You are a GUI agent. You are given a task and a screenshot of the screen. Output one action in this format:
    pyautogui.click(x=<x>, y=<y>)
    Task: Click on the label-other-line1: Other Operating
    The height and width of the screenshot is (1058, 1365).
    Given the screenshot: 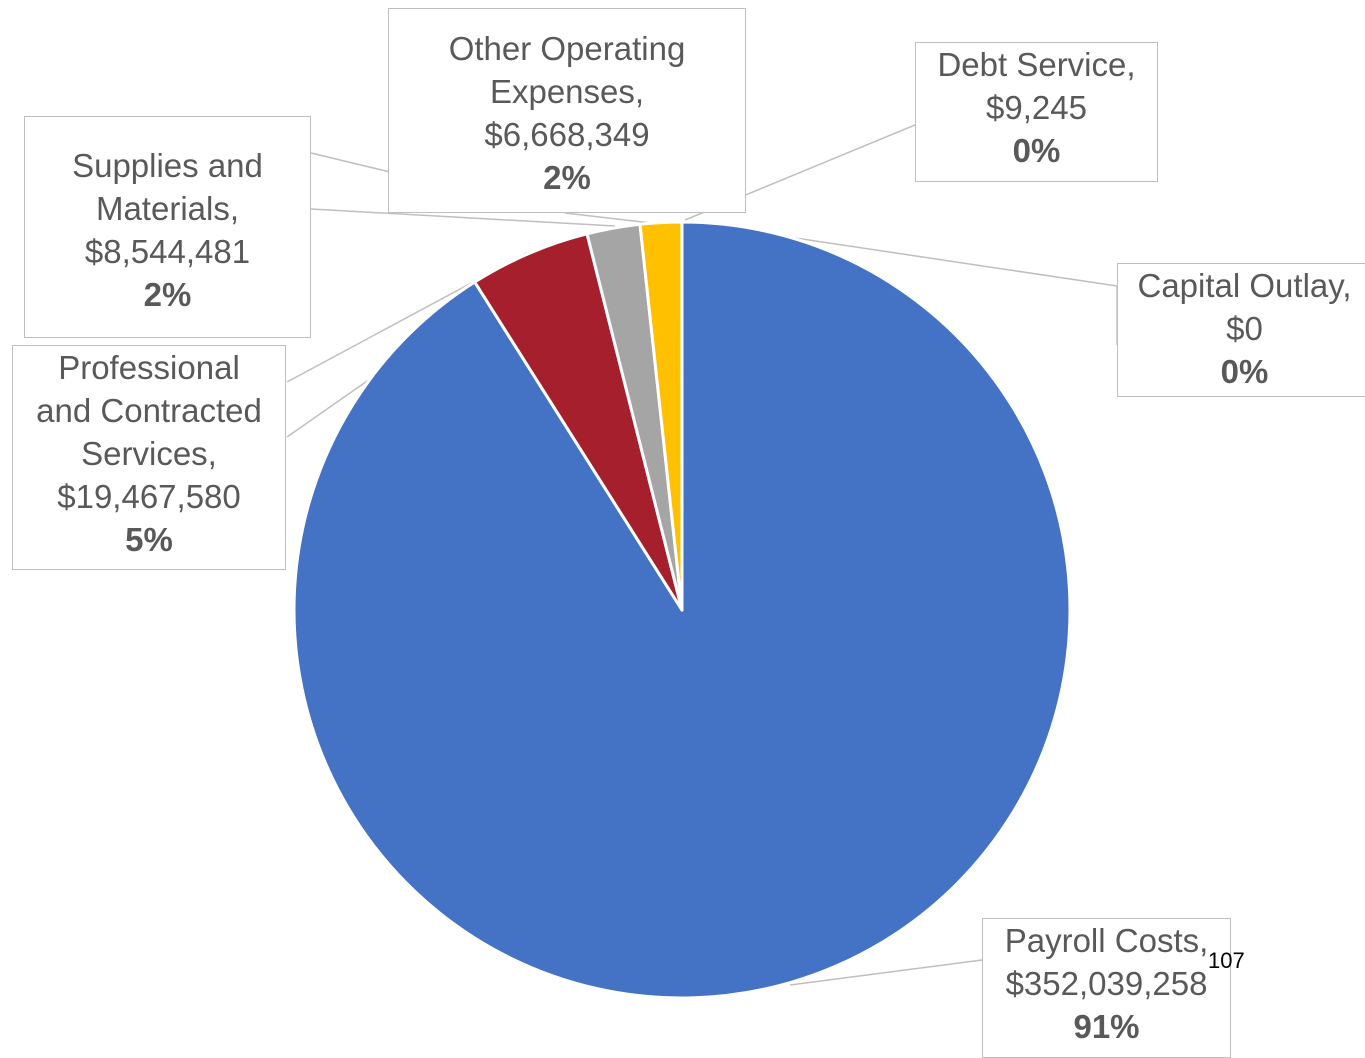 What is the action you would take?
    pyautogui.click(x=567, y=48)
    